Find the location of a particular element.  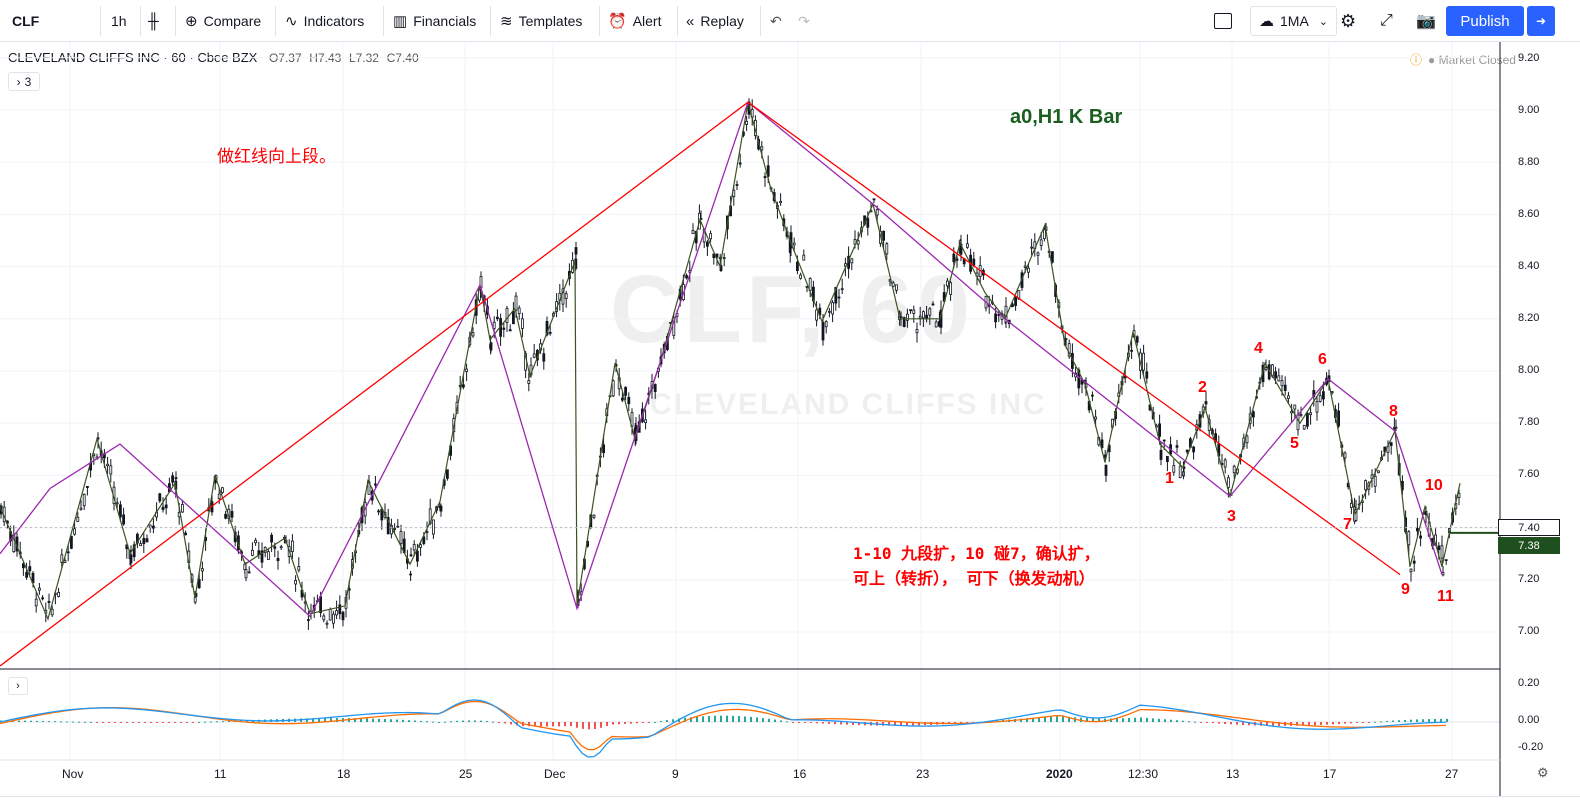

snapshot-button: 📷 is located at coordinates (1426, 21).